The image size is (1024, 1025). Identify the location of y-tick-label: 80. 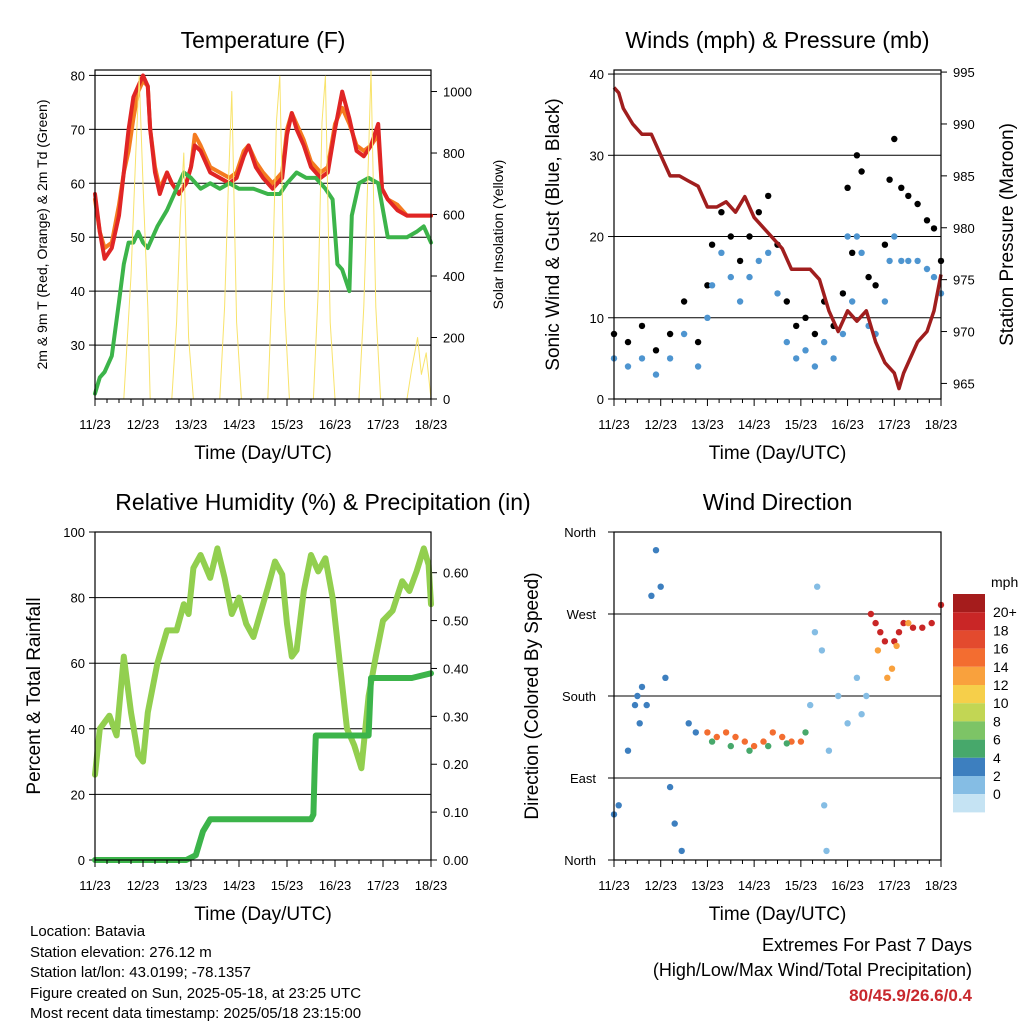
(78, 598).